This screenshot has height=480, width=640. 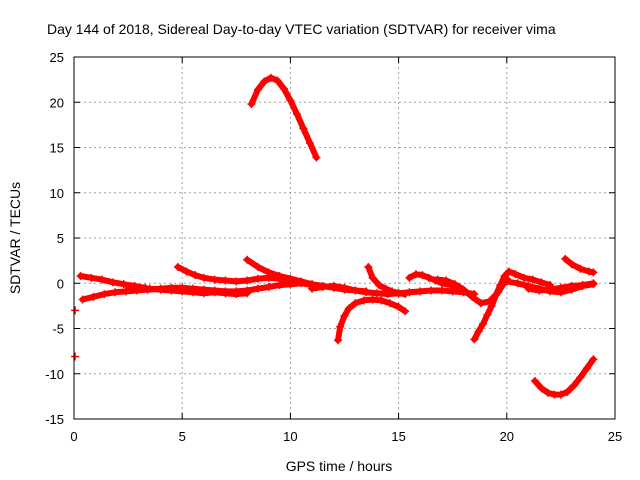 I want to click on y-tick-label: -15, so click(x=54, y=419).